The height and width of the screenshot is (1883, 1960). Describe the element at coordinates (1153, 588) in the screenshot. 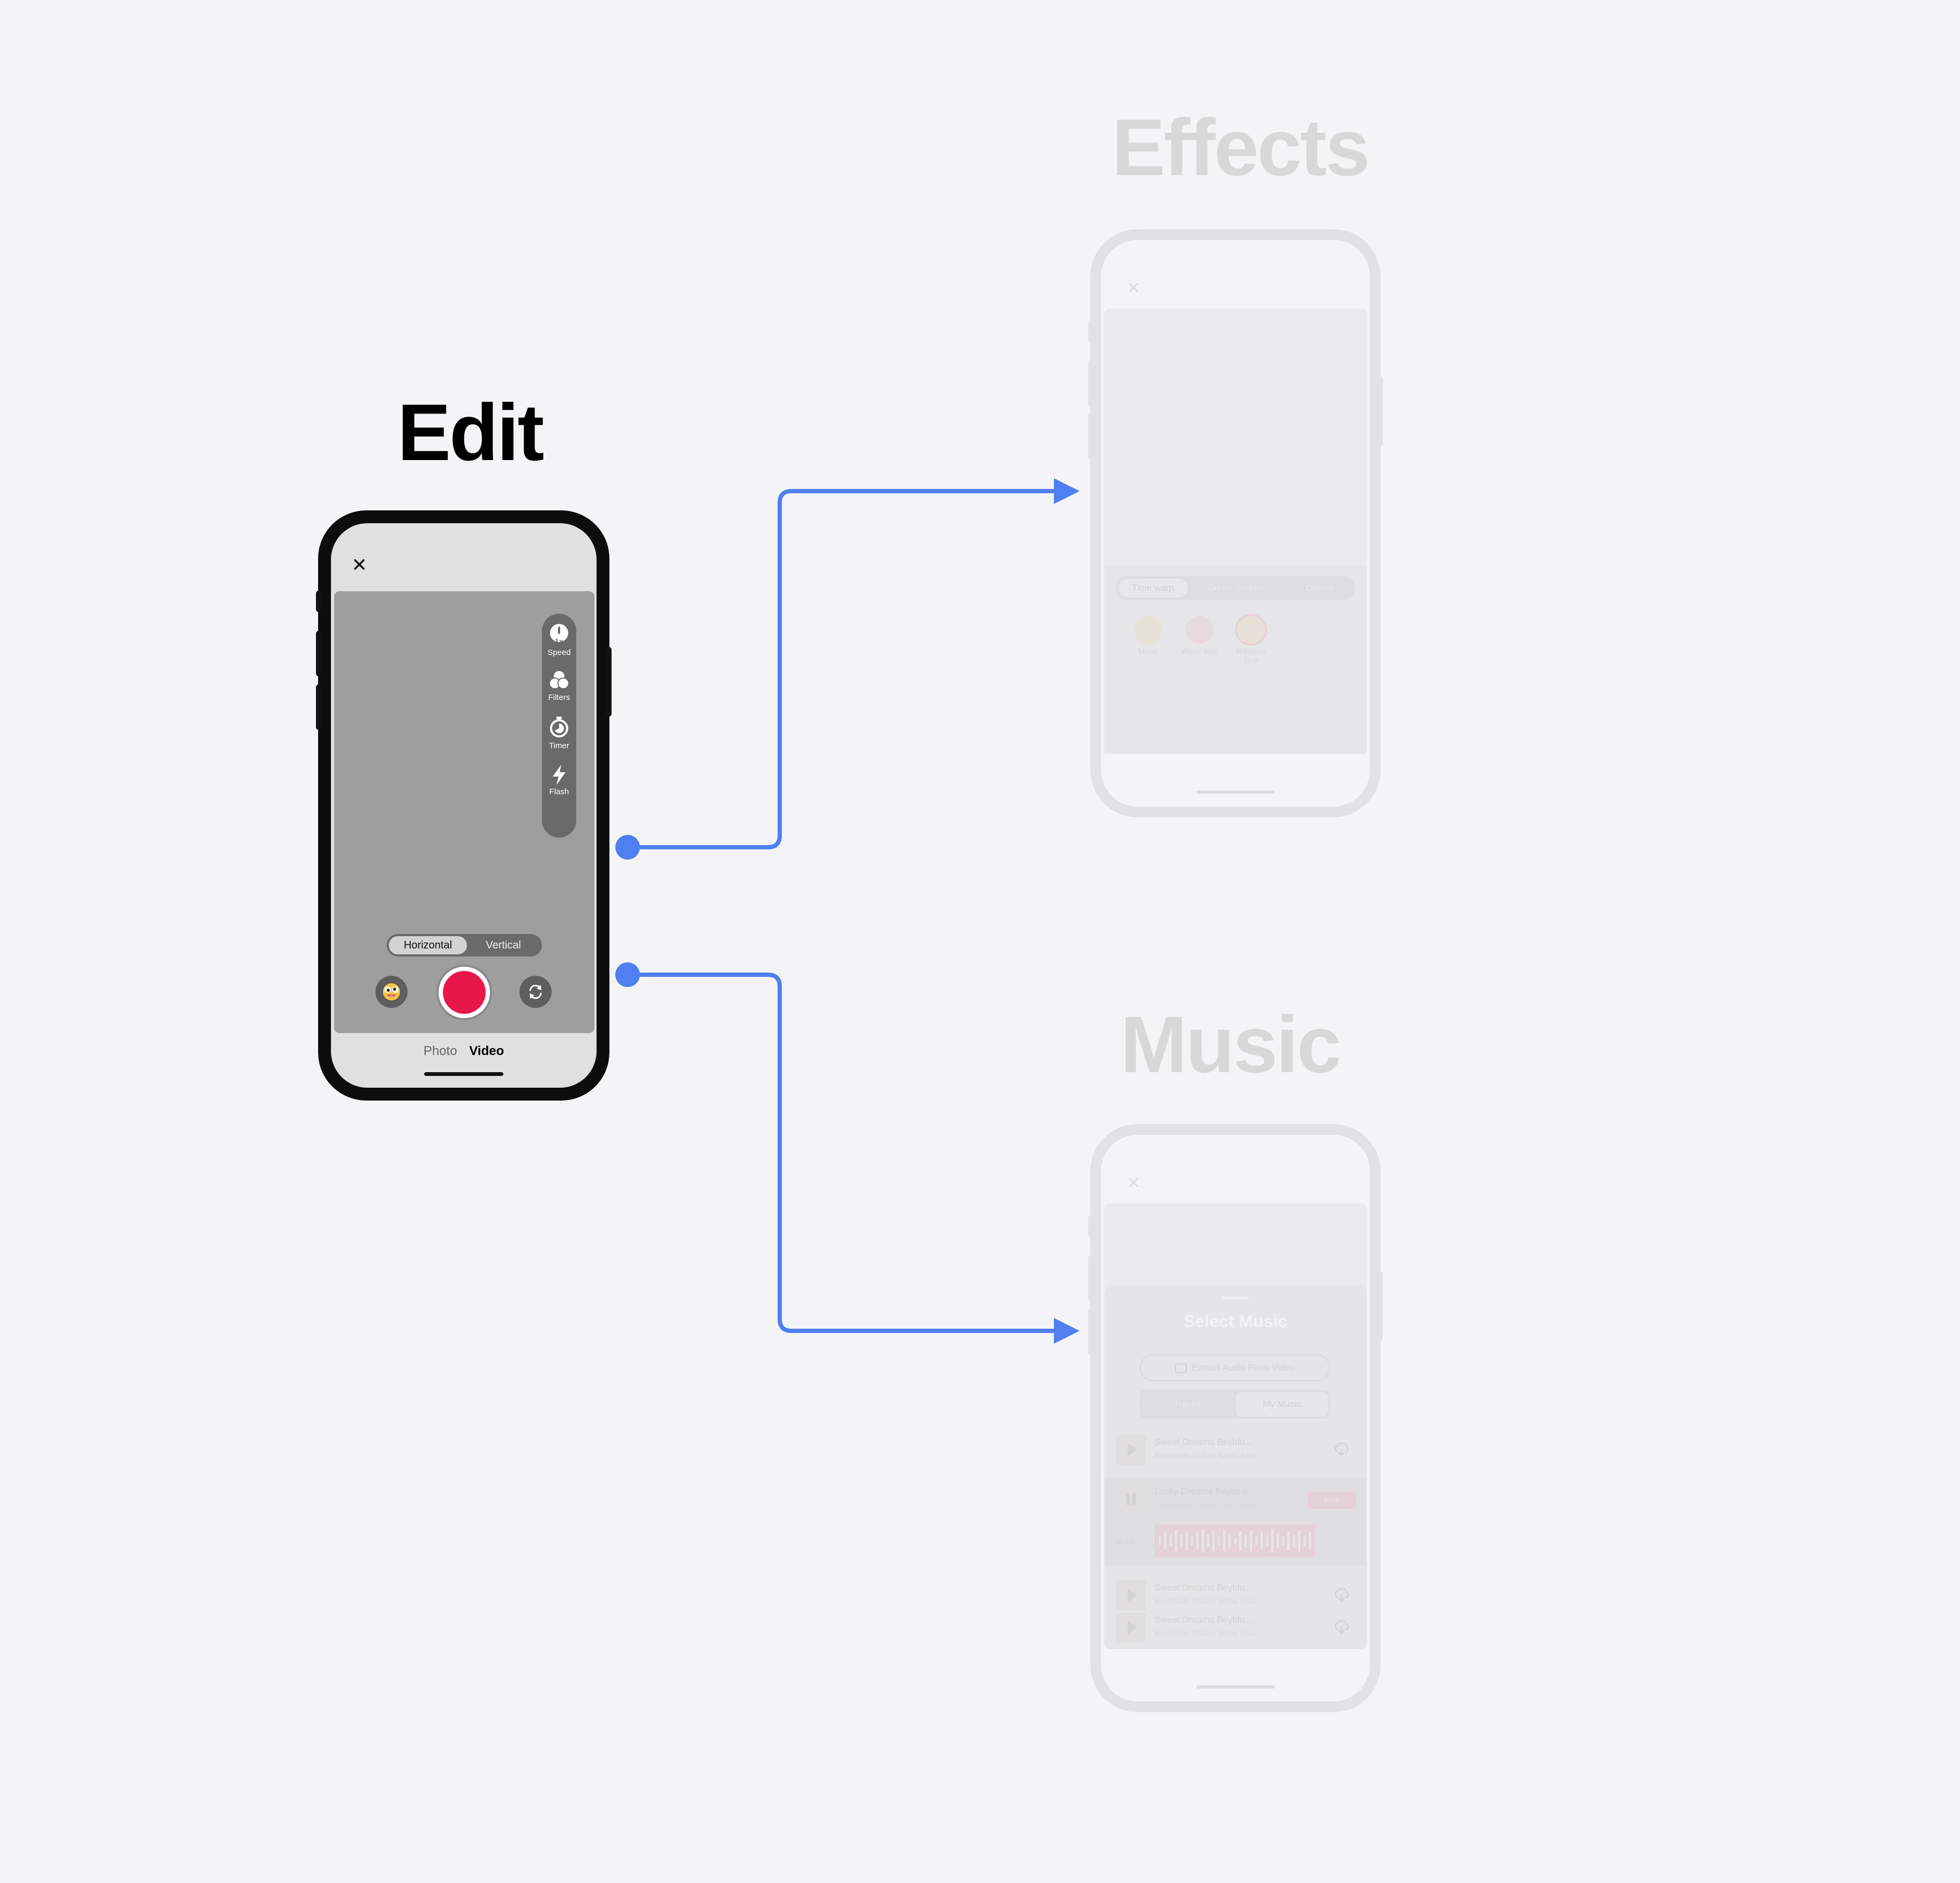

I see `effects-tab-time-warp: Time warp` at that location.